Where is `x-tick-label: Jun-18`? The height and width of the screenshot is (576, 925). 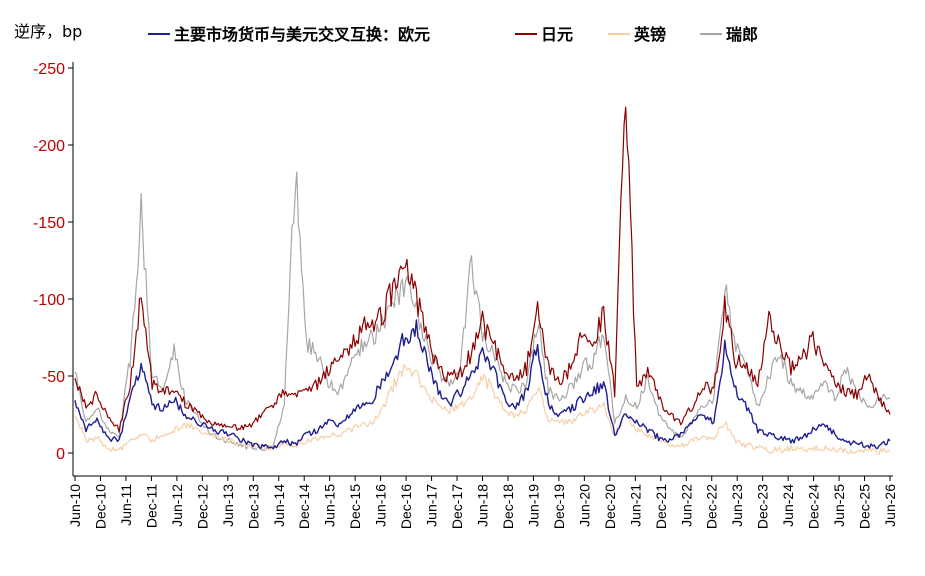
x-tick-label: Jun-18 is located at coordinates (483, 505).